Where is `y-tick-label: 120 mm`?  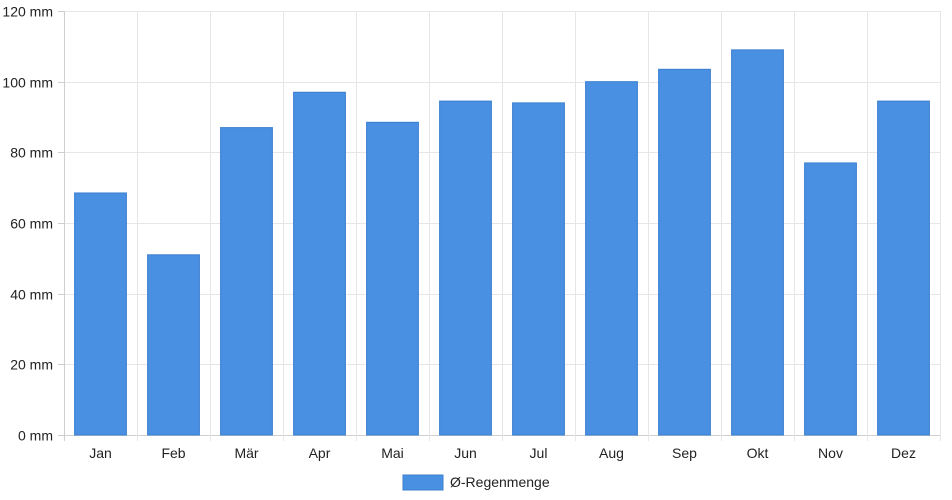
y-tick-label: 120 mm is located at coordinates (27, 12).